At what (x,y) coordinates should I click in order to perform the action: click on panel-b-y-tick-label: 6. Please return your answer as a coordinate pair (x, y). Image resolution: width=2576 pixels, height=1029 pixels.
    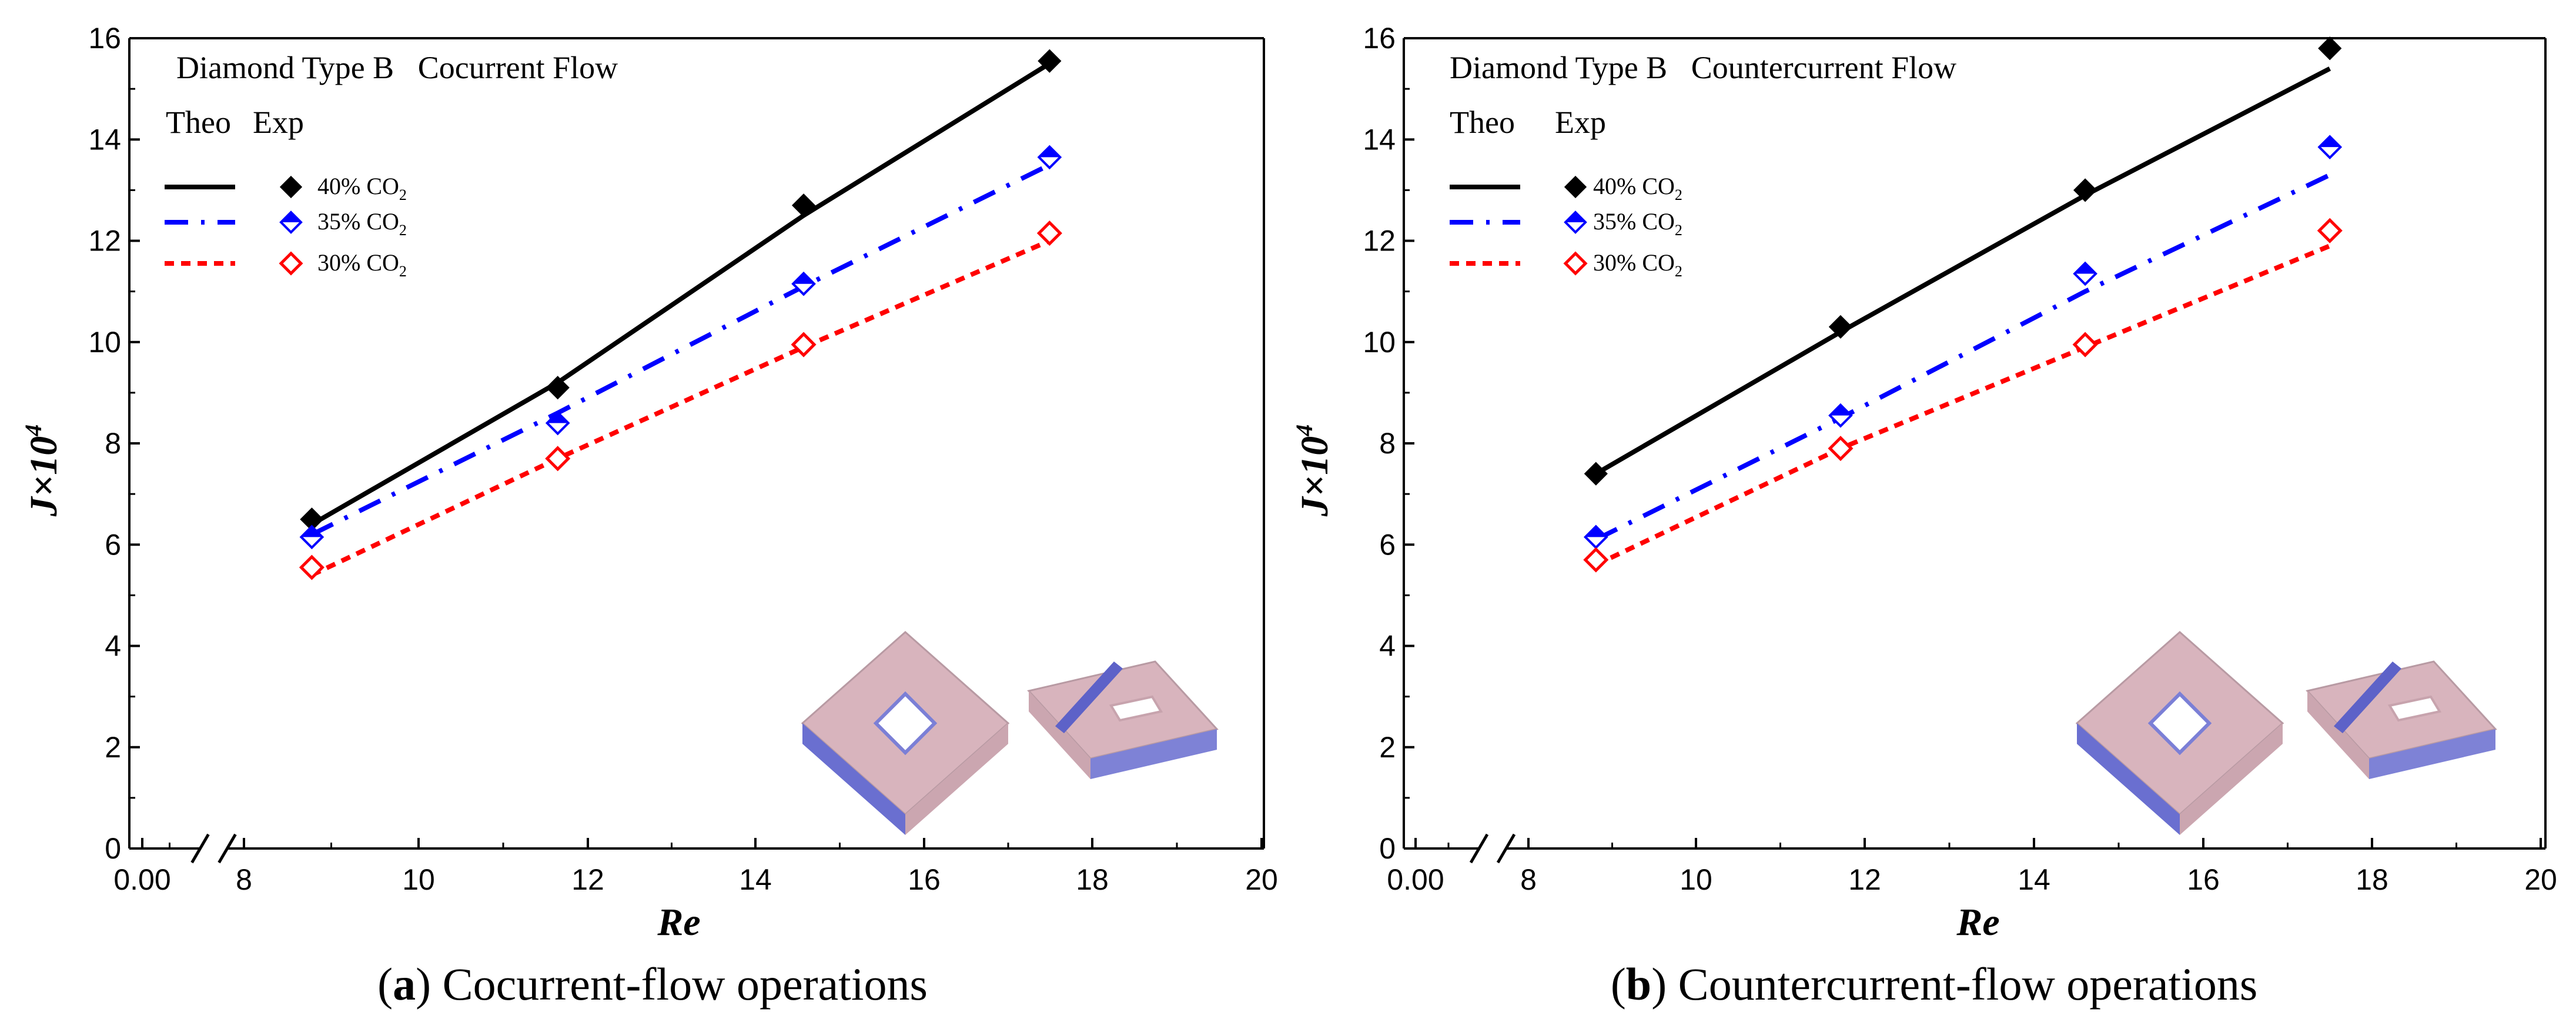
    Looking at the image, I should click on (1387, 544).